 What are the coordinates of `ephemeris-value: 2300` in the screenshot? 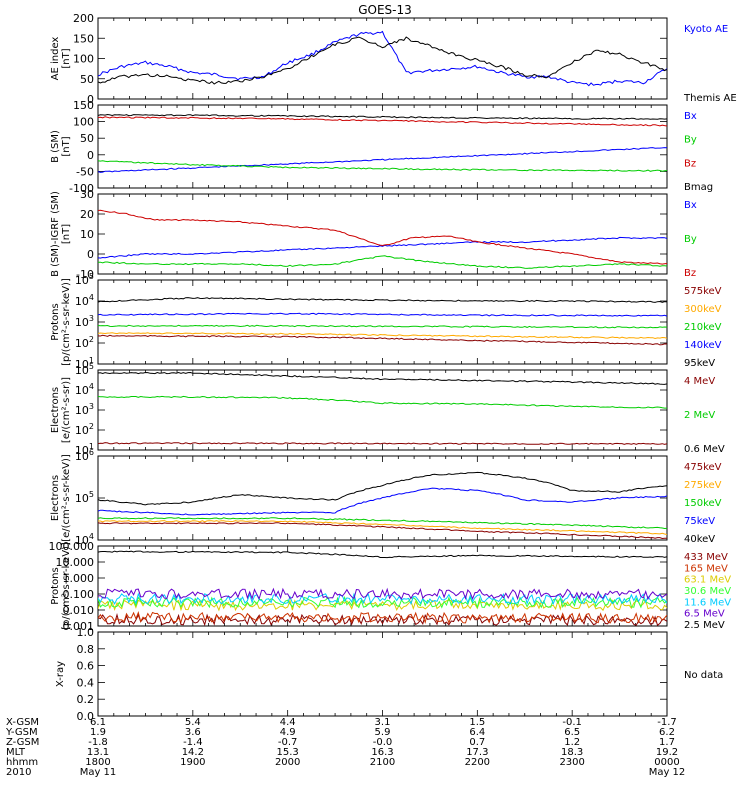 It's located at (571, 762).